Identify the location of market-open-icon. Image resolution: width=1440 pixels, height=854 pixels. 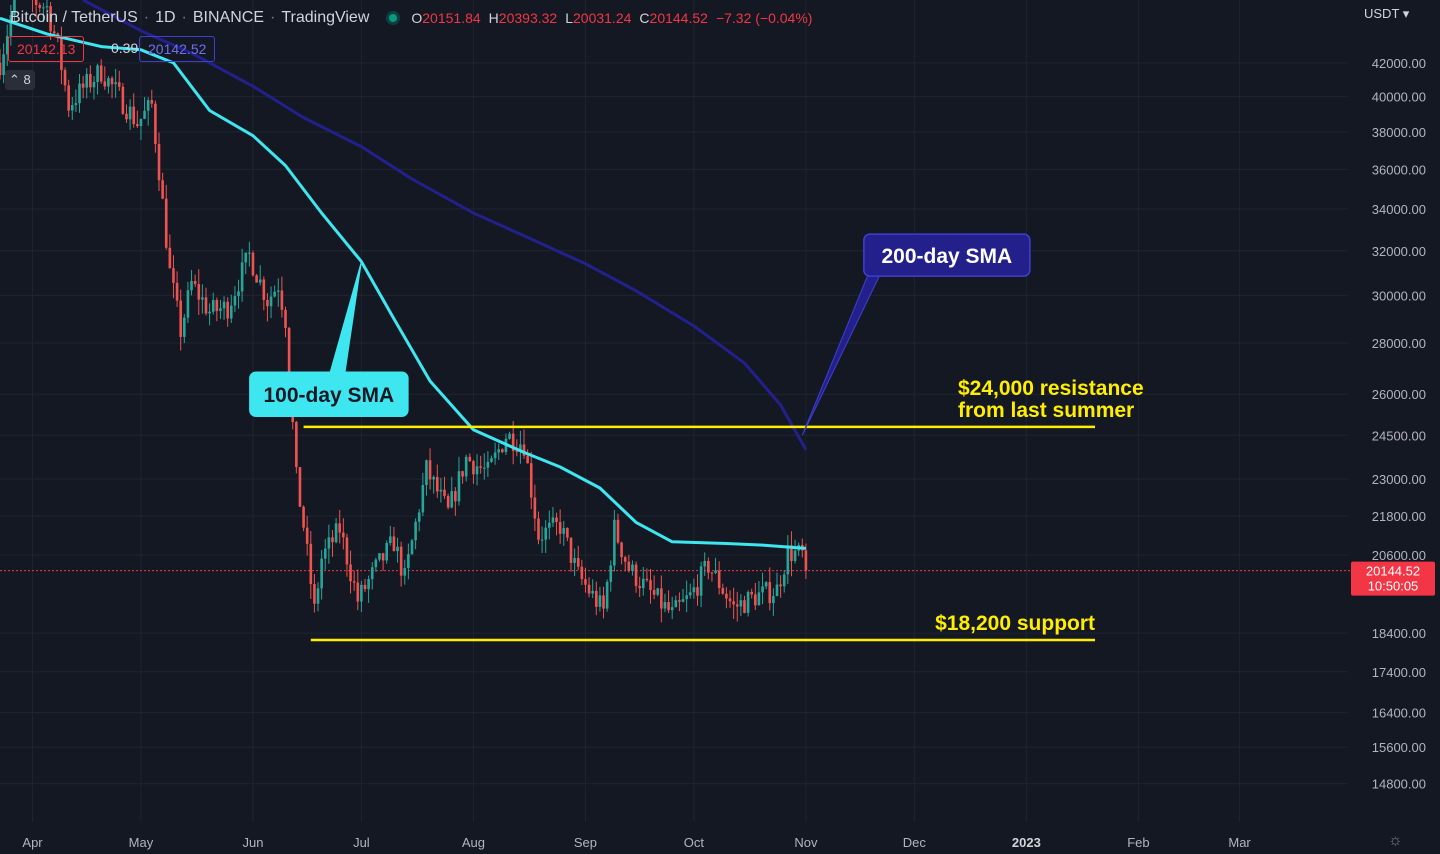
(393, 18).